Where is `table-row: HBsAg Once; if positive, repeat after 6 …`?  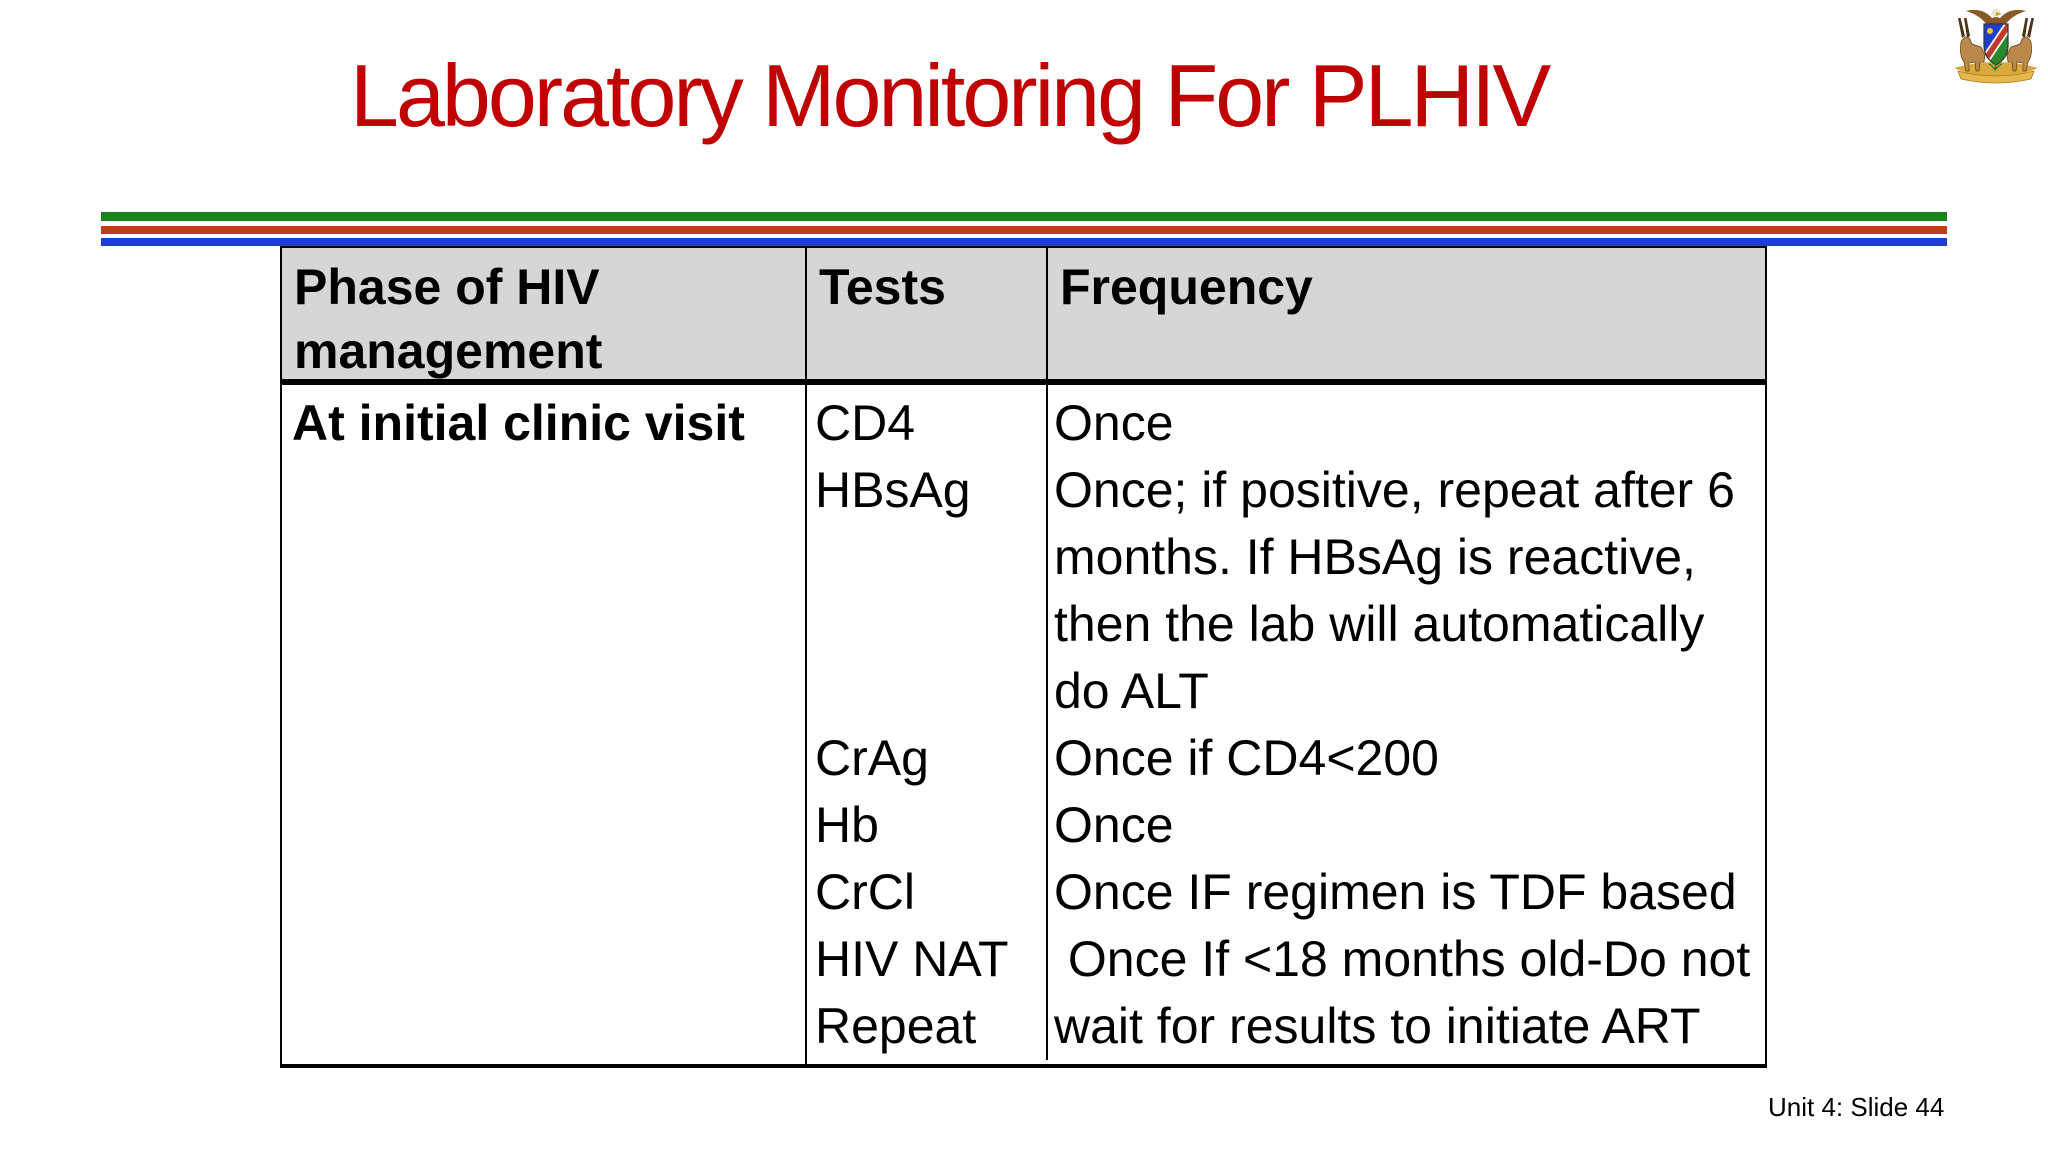 table-row: HBsAg Once; if positive, repeat after 6 … is located at coordinates (1286, 591).